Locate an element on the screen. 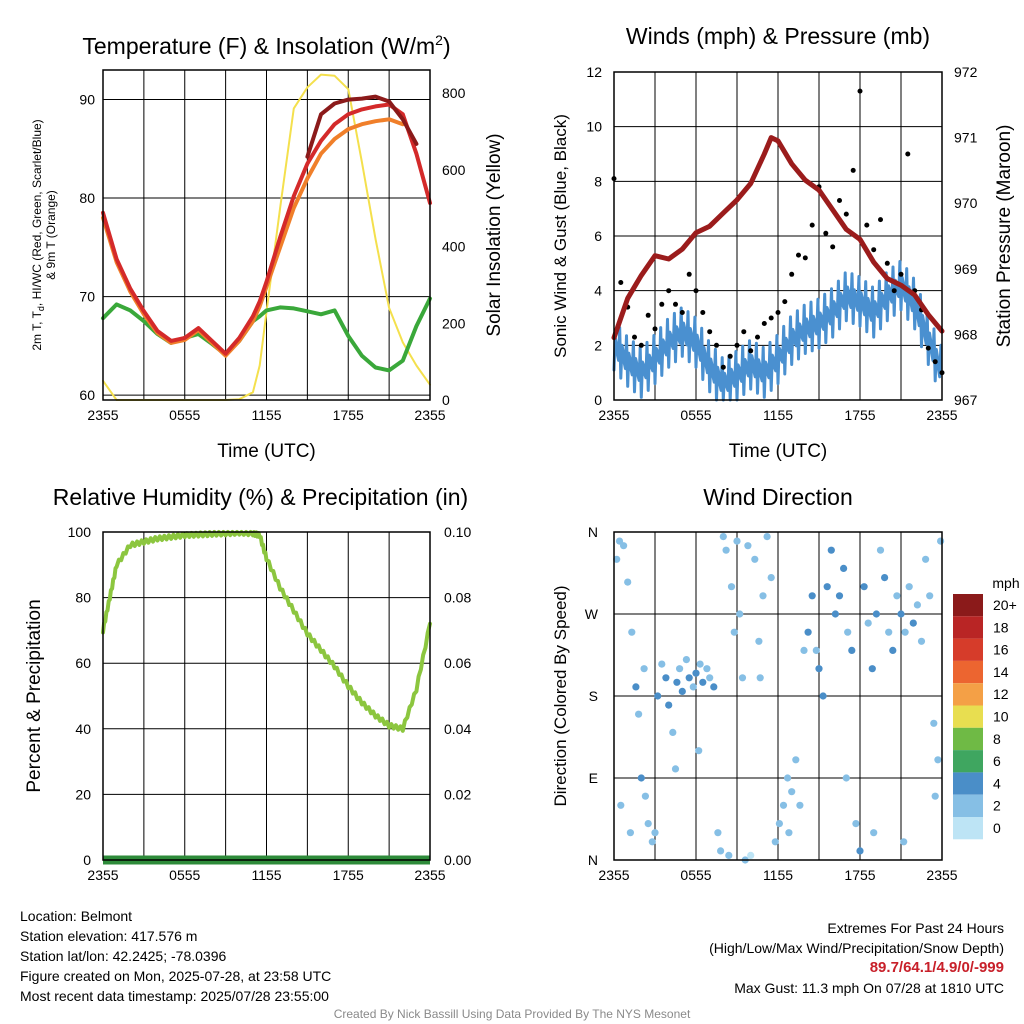 The image size is (1024, 1024). rh-x-tick-label: 1155 is located at coordinates (266, 875).